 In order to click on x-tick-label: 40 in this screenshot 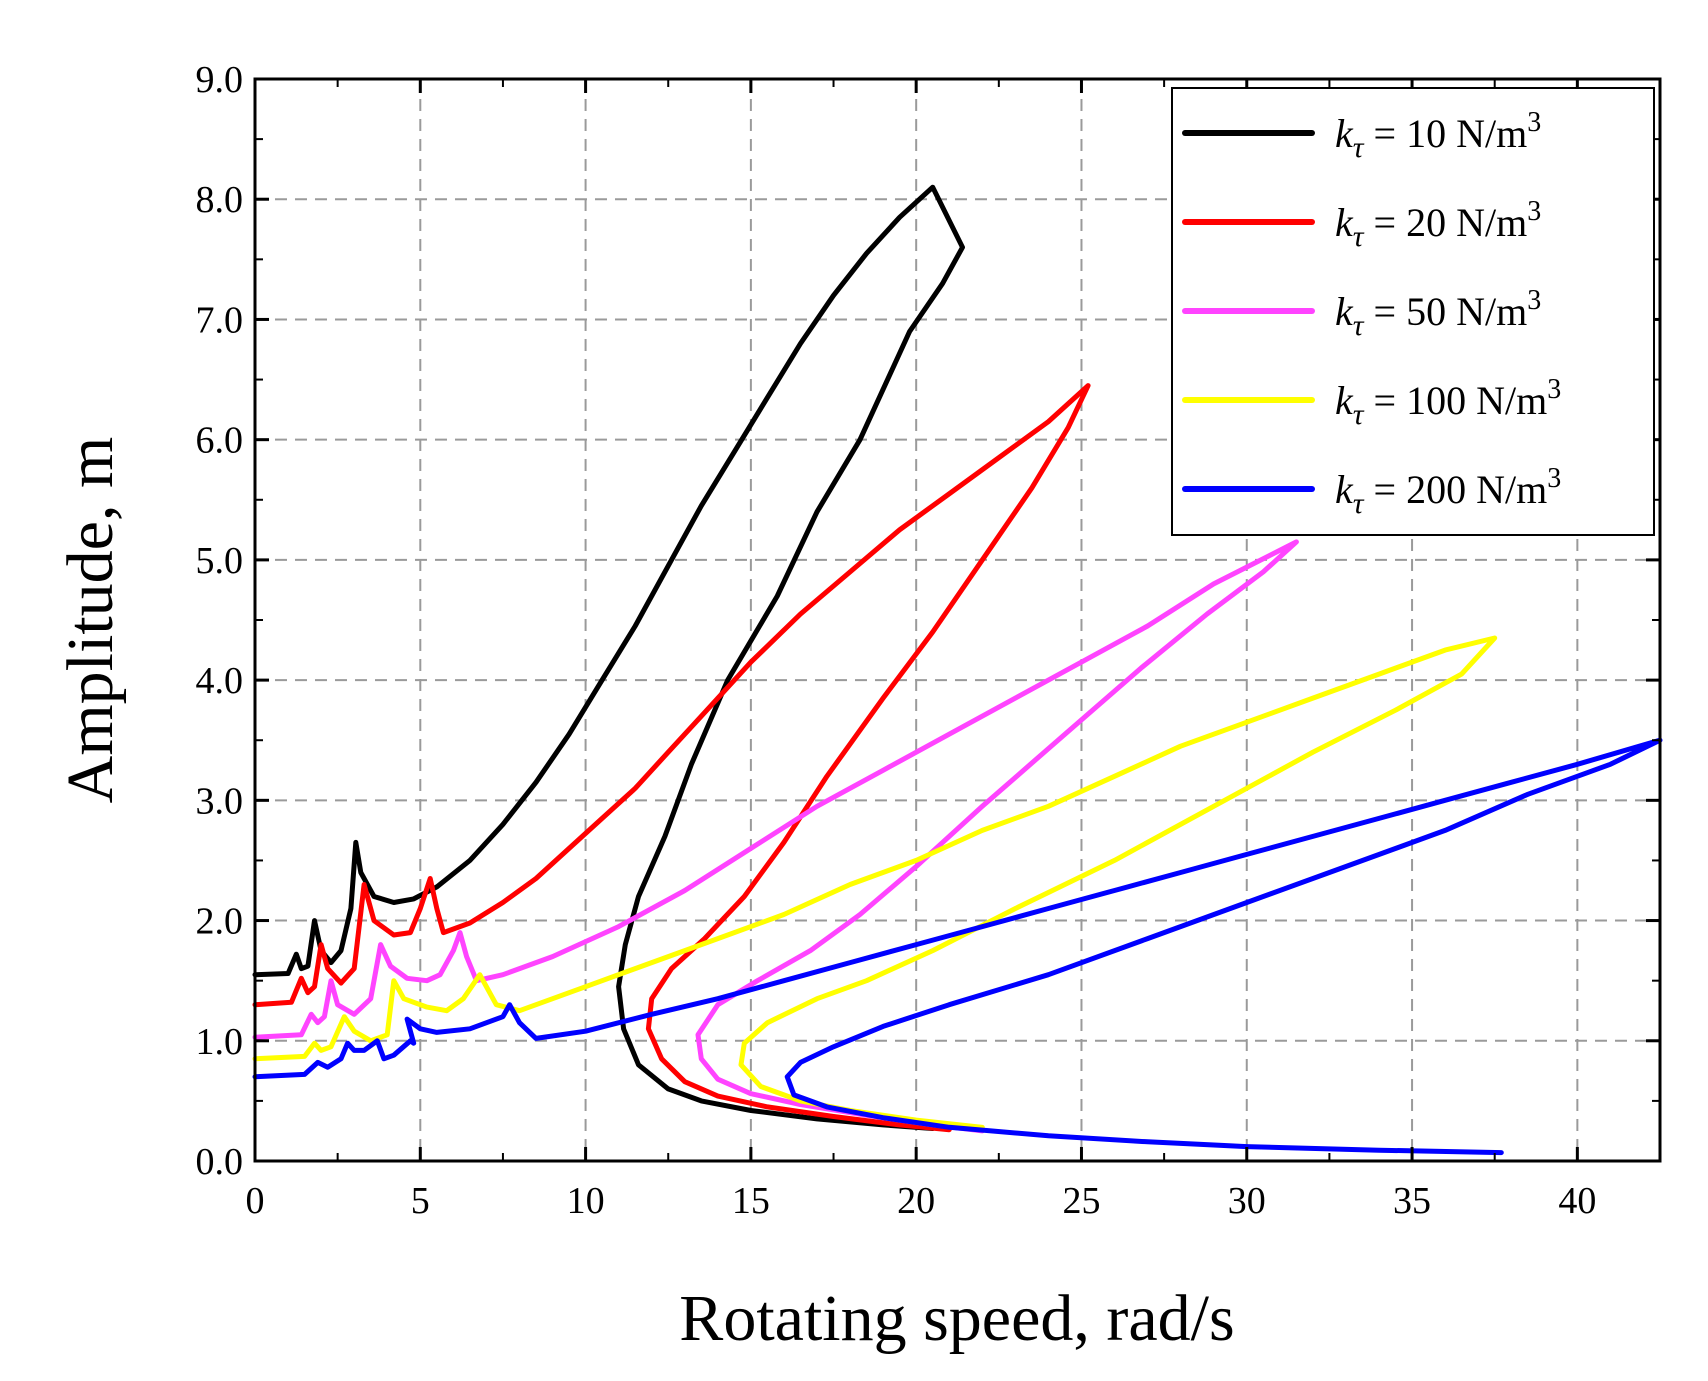, I will do `click(1577, 1201)`.